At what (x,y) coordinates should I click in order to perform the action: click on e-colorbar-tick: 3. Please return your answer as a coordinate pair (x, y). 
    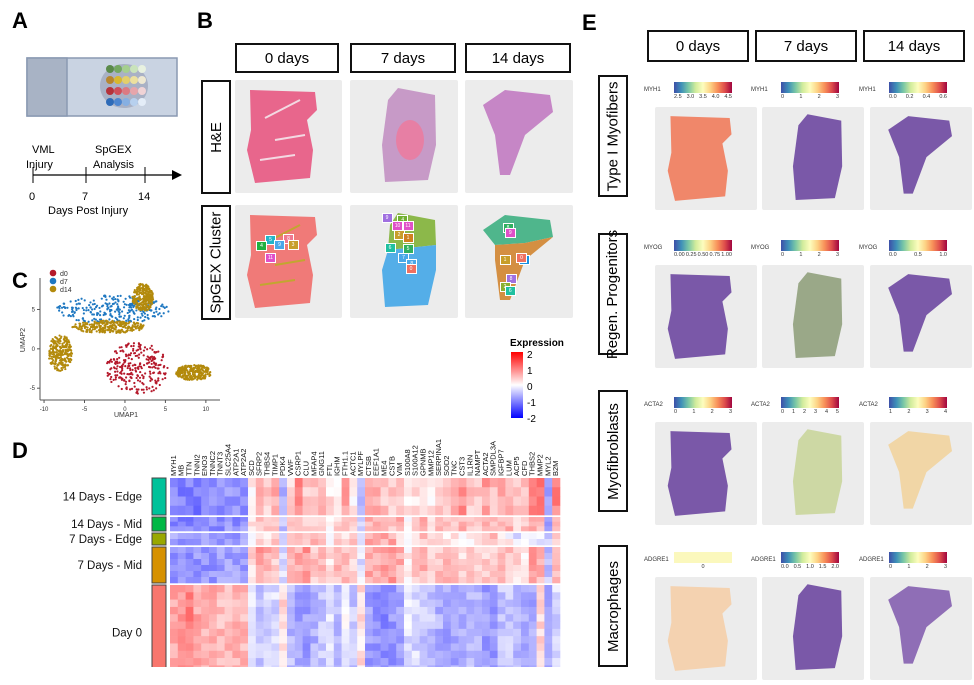
    Looking at the image, I should click on (837, 255).